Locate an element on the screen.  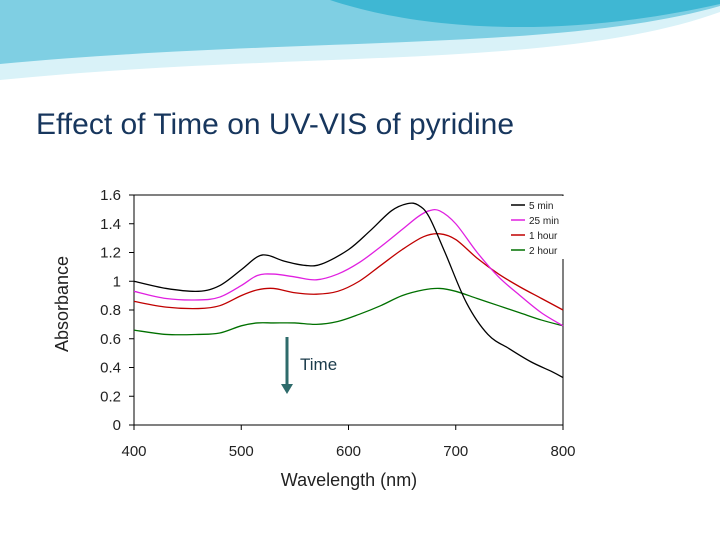
x-tick-label: 600 is located at coordinates (348, 451).